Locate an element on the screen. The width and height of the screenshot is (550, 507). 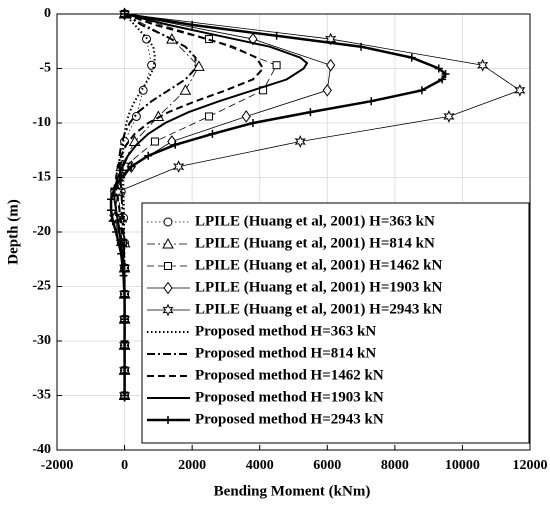
y-axis-label: Depth (m) is located at coordinates (13, 231).